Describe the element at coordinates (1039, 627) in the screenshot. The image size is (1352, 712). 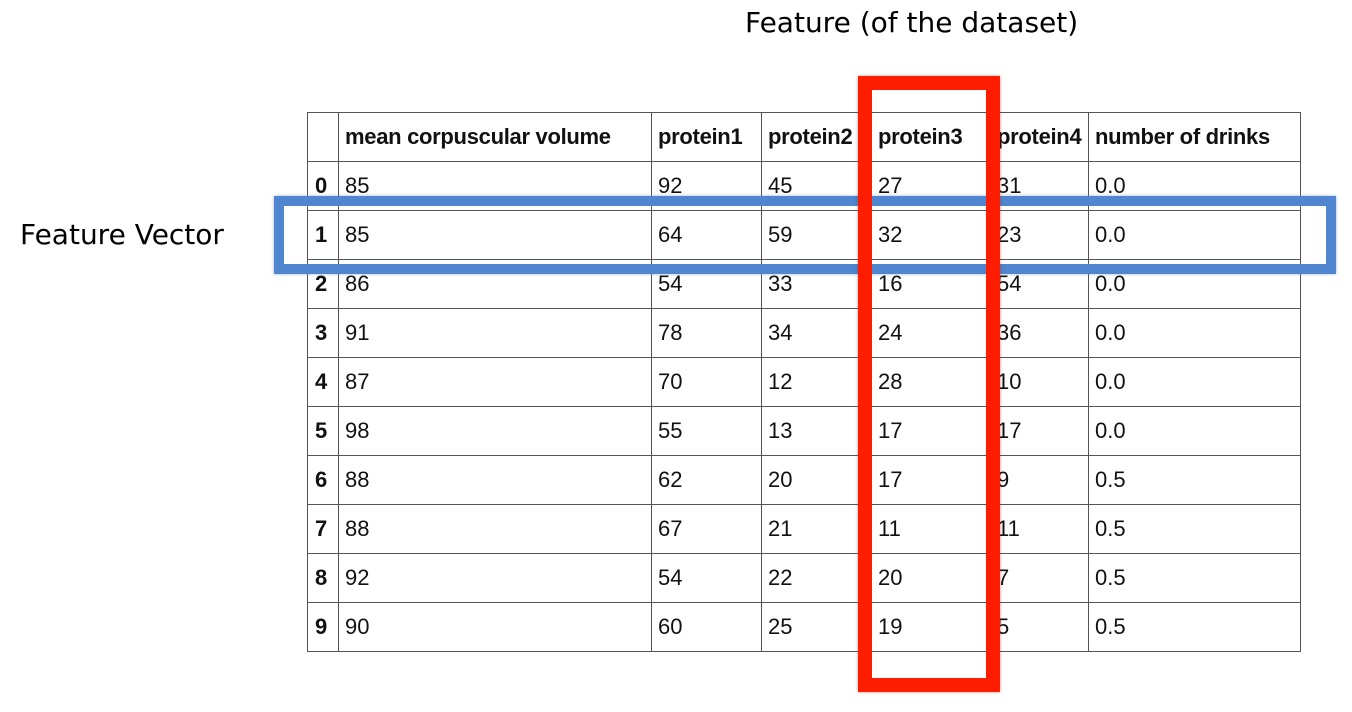
I see `protein4-cell: 5` at that location.